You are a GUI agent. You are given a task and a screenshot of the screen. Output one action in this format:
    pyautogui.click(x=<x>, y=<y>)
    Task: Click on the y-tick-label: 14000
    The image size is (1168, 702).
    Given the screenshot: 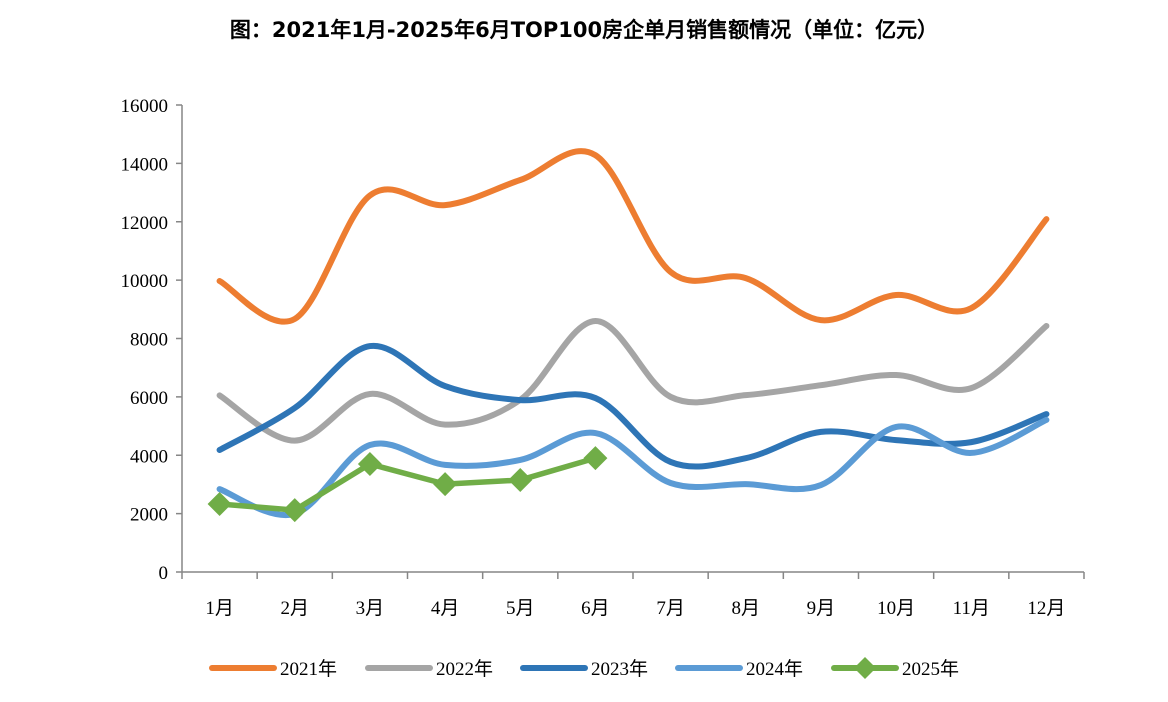 What is the action you would take?
    pyautogui.click(x=145, y=164)
    